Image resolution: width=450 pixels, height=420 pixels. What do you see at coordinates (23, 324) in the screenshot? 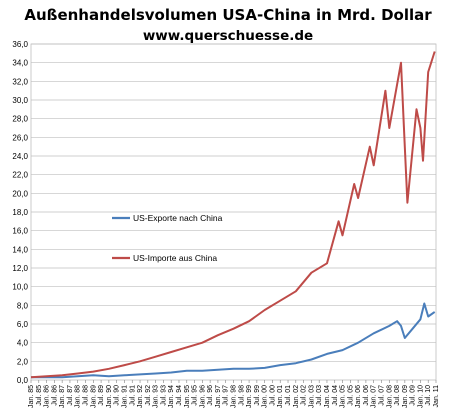
I see `y-tick-label: 6,0` at bounding box center [23, 324].